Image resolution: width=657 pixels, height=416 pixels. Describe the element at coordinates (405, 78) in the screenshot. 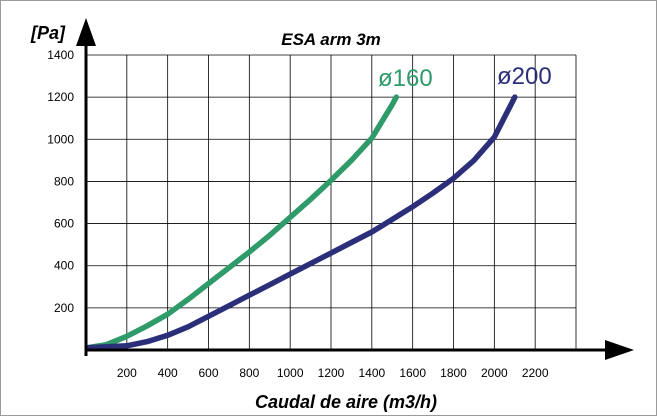

I see `series-label-d160: ø160` at that location.